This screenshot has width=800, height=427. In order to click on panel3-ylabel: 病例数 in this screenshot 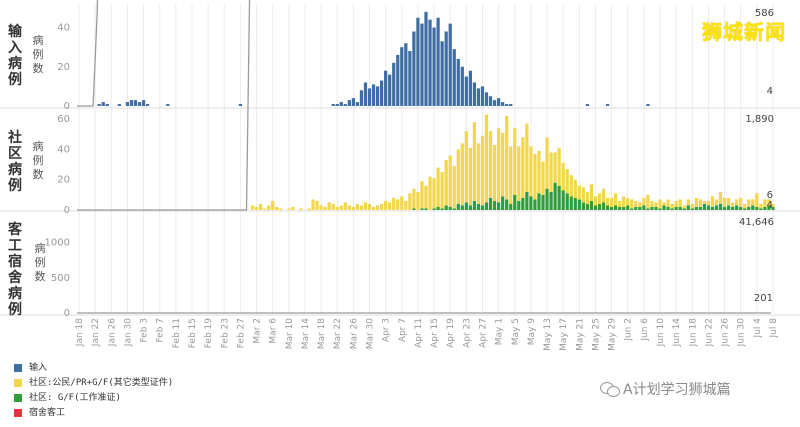, I will do `click(40, 262)`.